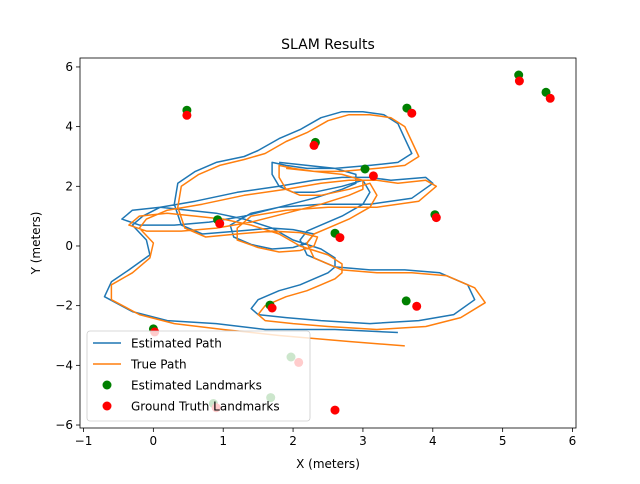 This screenshot has width=640, height=484. I want to click on chart-title: SLAM Results, so click(328, 45).